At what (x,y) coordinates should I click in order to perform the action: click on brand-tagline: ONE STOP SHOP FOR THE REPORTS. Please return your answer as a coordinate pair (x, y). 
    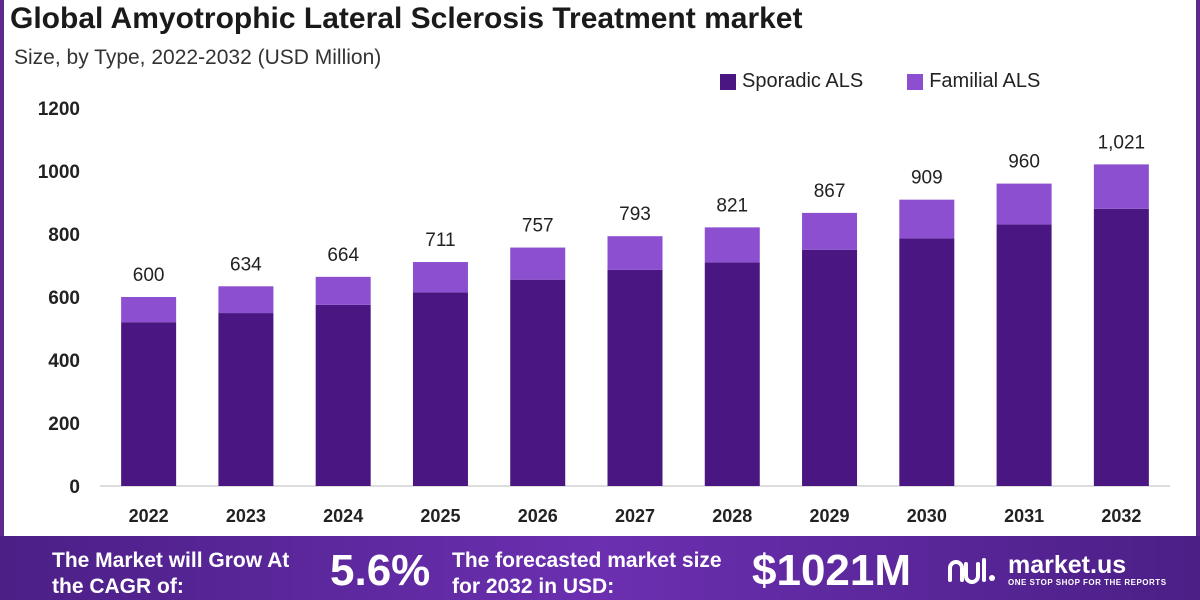
    Looking at the image, I should click on (1087, 582).